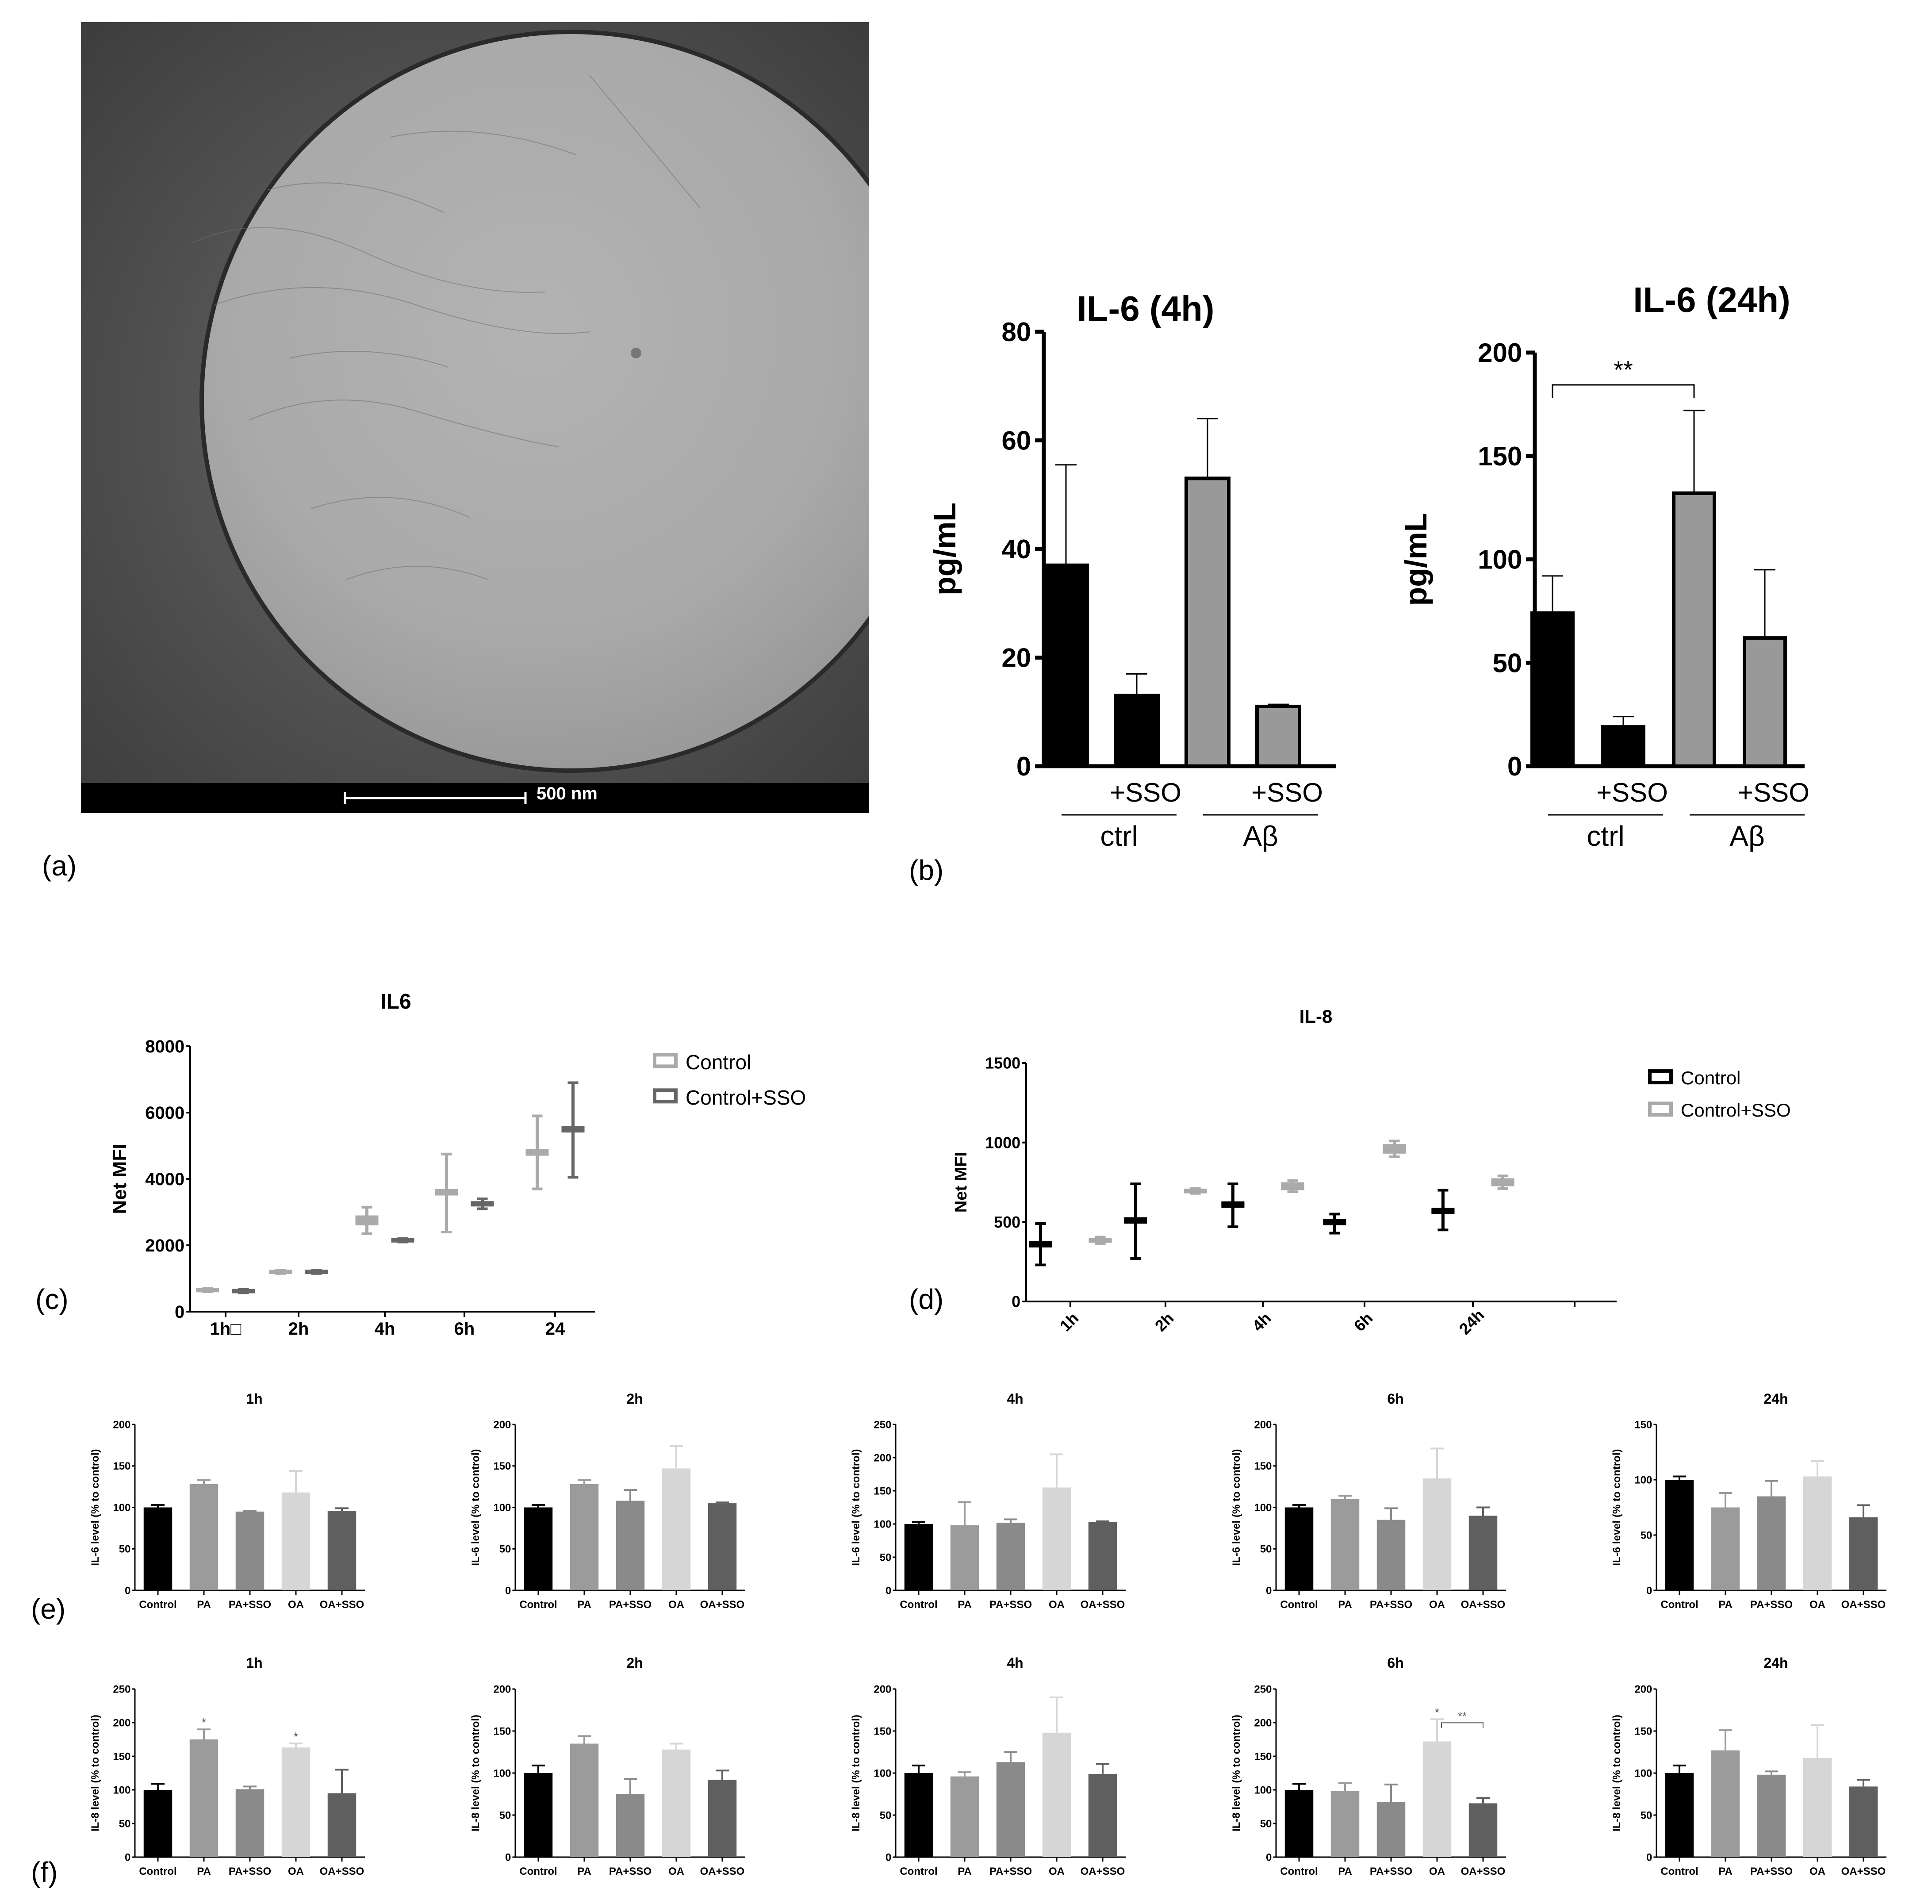 Image resolution: width=1932 pixels, height=1904 pixels. I want to click on x-tick-label: 6h, so click(1363, 1322).